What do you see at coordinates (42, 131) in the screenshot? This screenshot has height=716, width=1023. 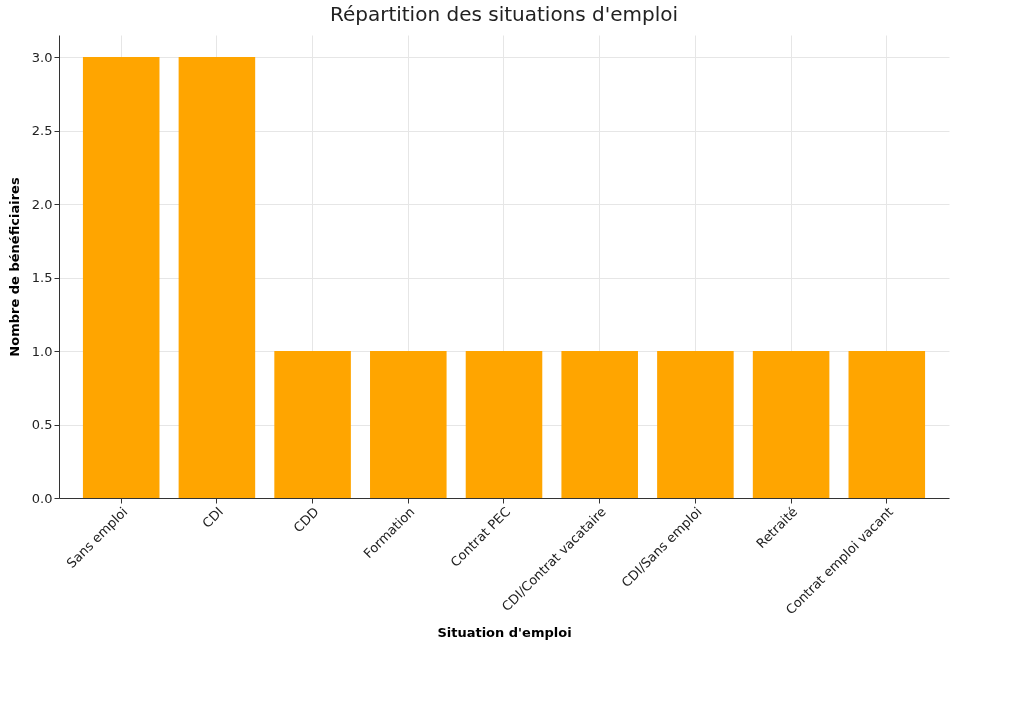 I see `y-tick-label: 2.5` at bounding box center [42, 131].